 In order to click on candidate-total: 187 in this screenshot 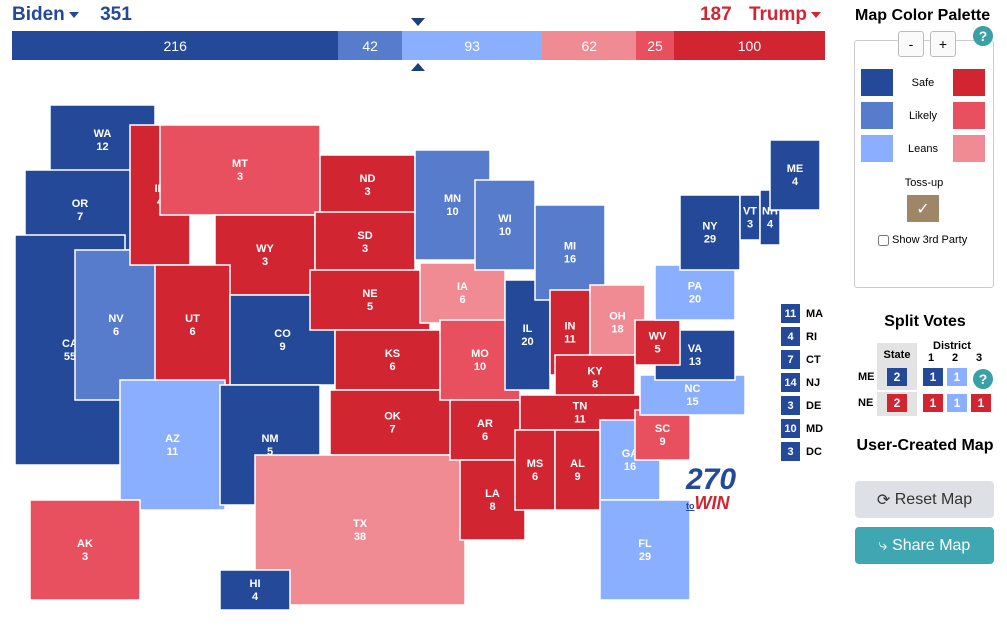, I will do `click(715, 14)`.